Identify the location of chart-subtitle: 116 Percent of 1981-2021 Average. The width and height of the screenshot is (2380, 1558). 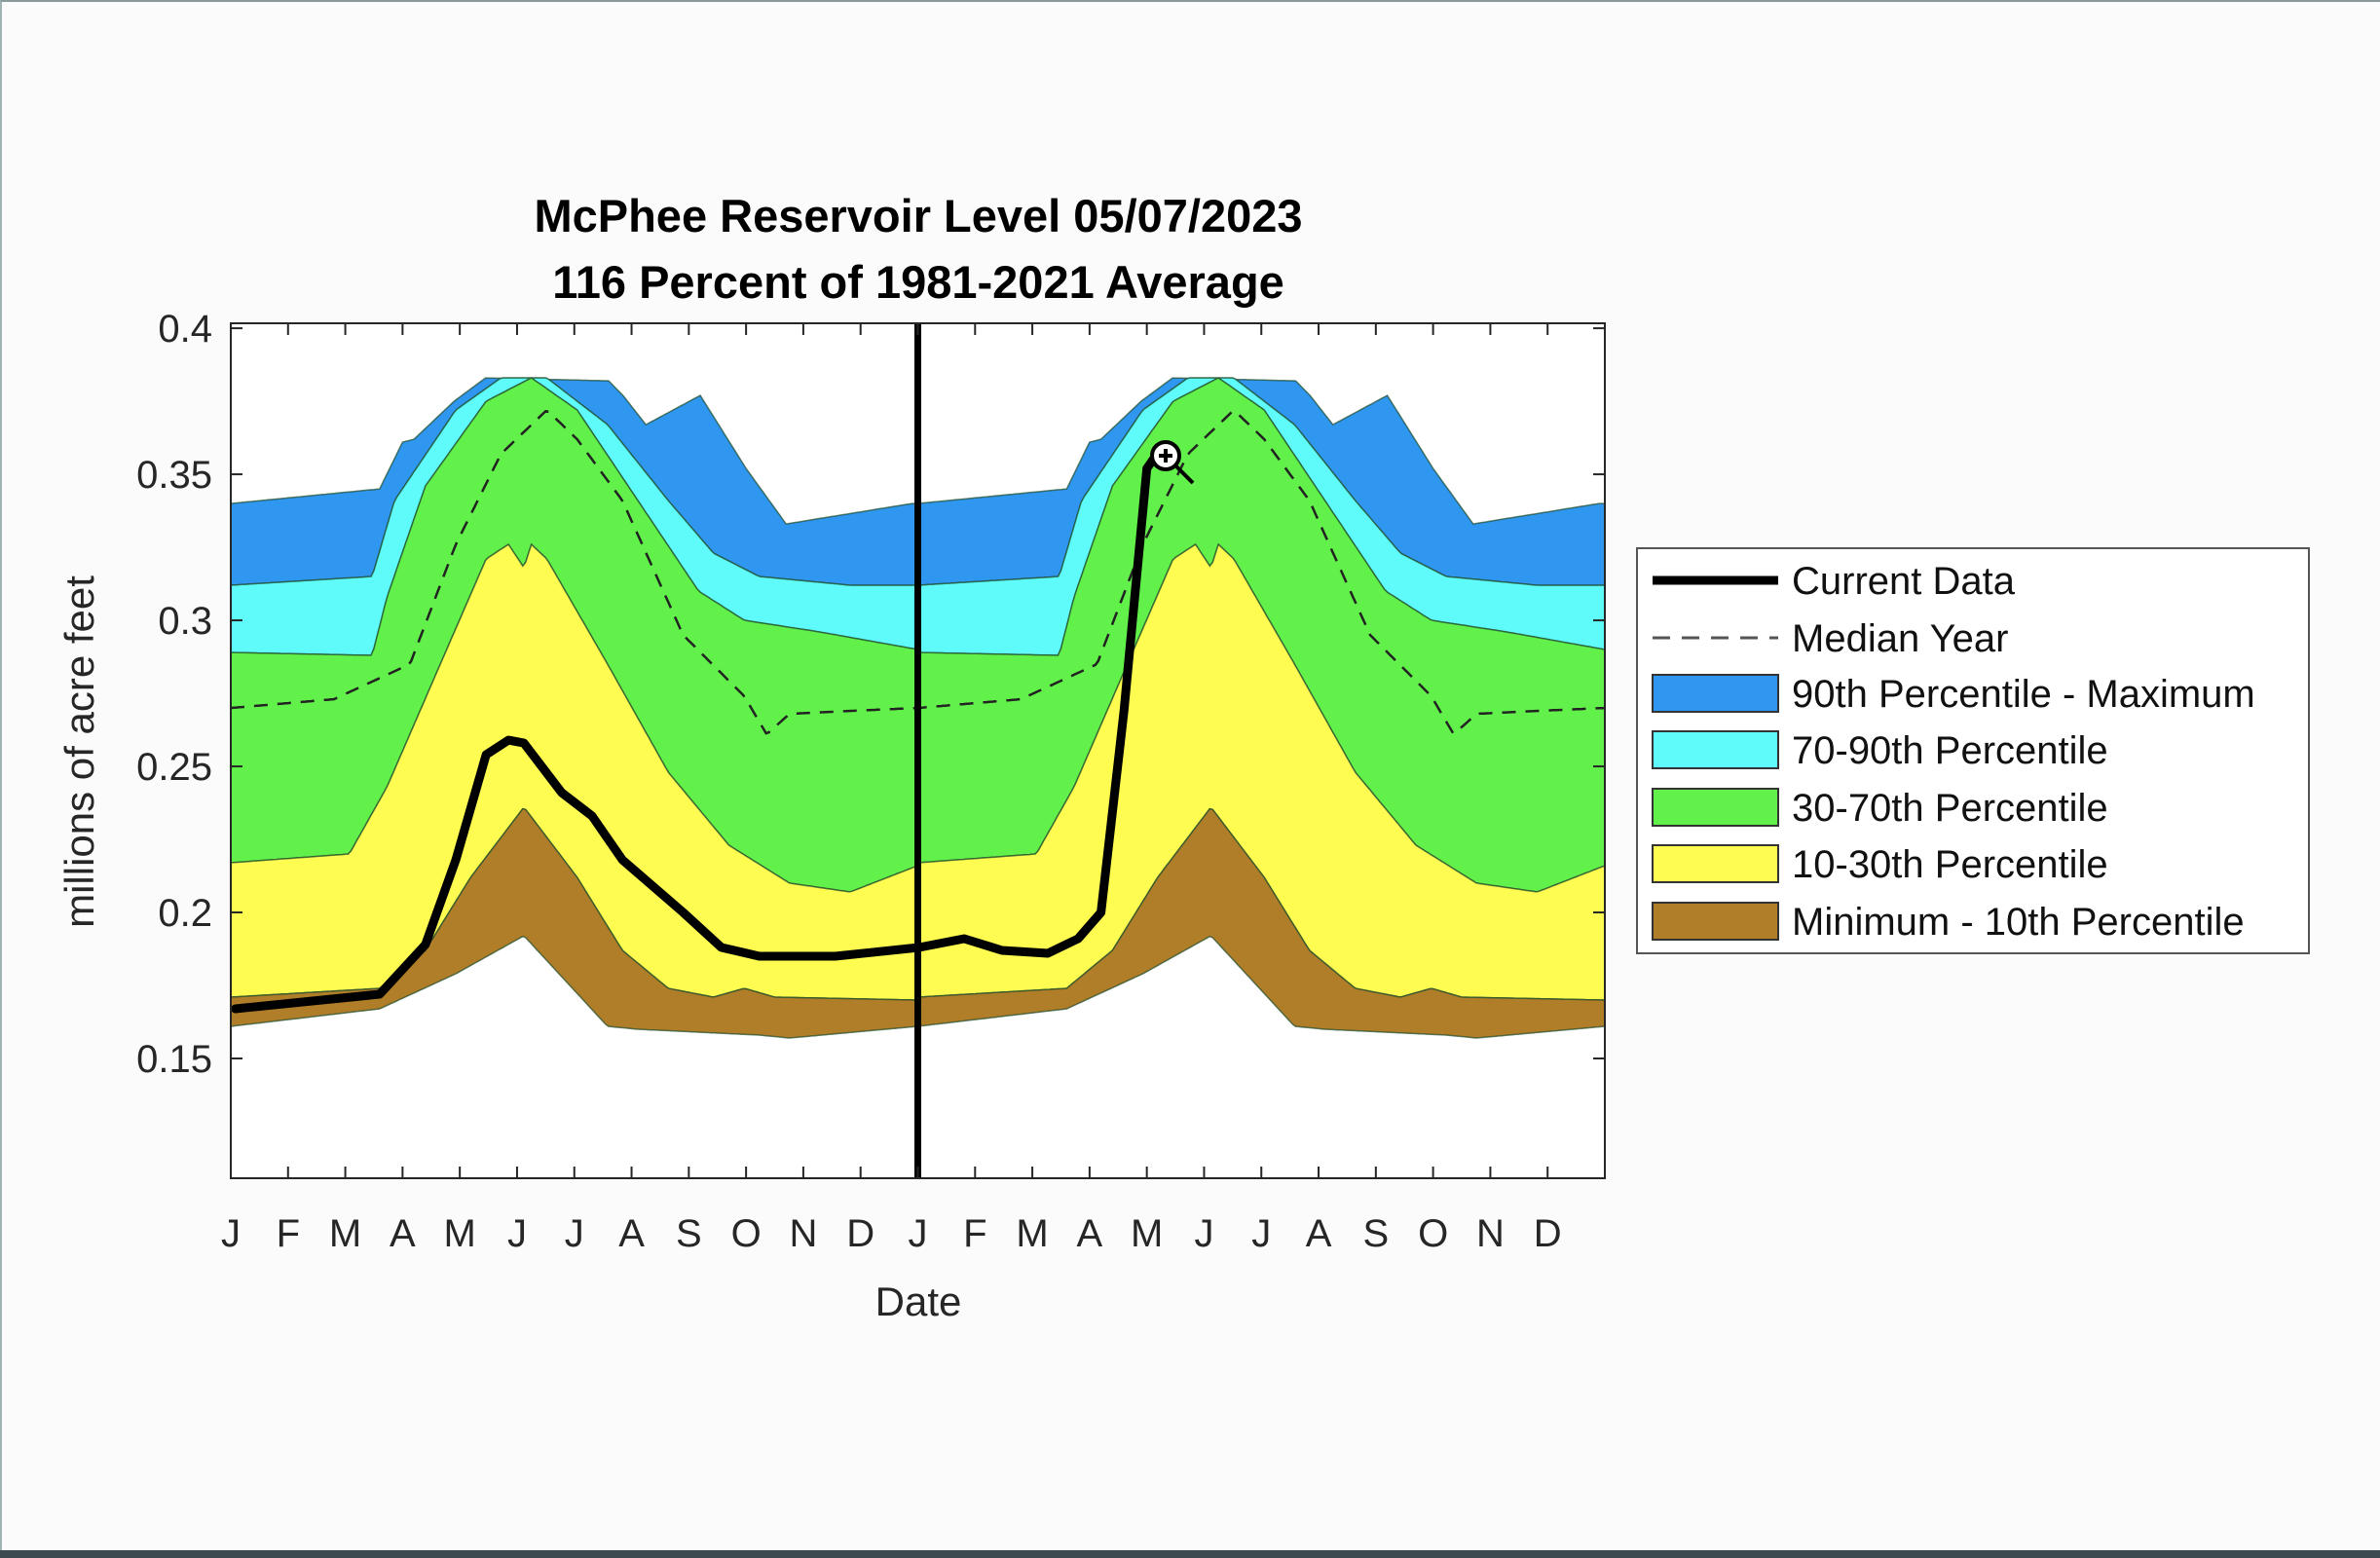
(918, 282).